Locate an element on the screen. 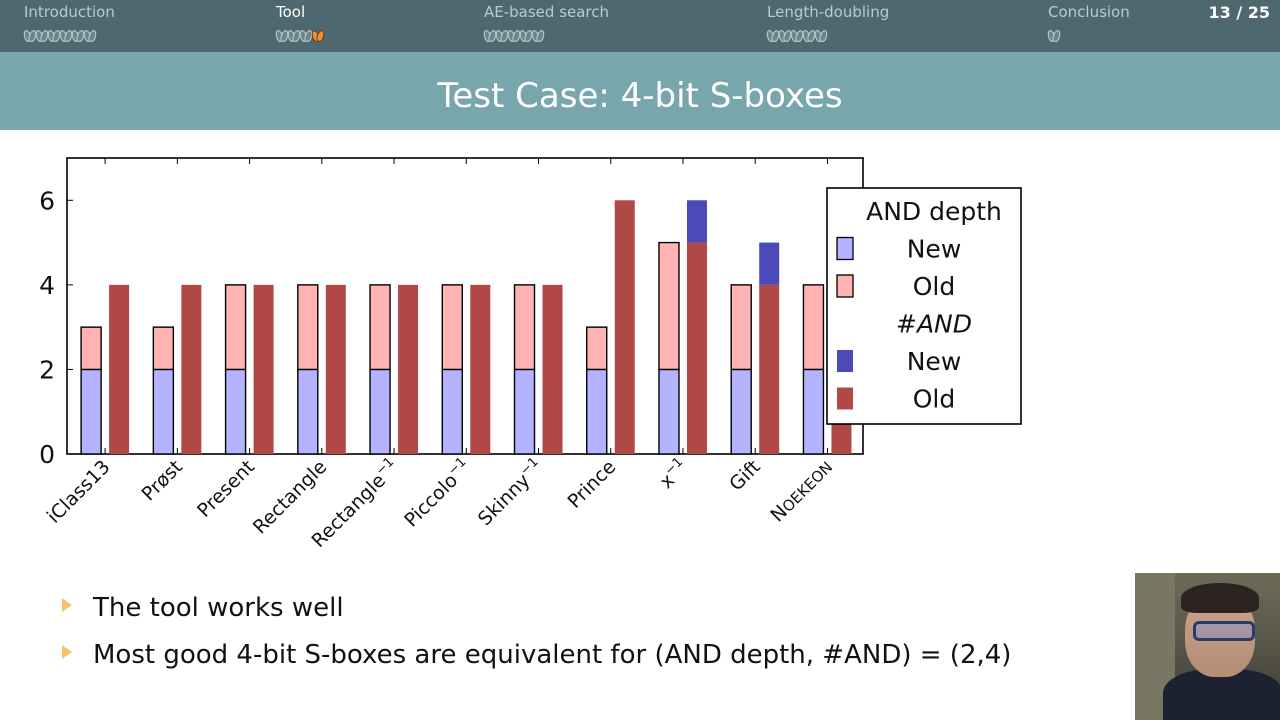 Image resolution: width=1280 pixels, height=720 pixels. bullet-text-1: The tool works well is located at coordinates (218, 608).